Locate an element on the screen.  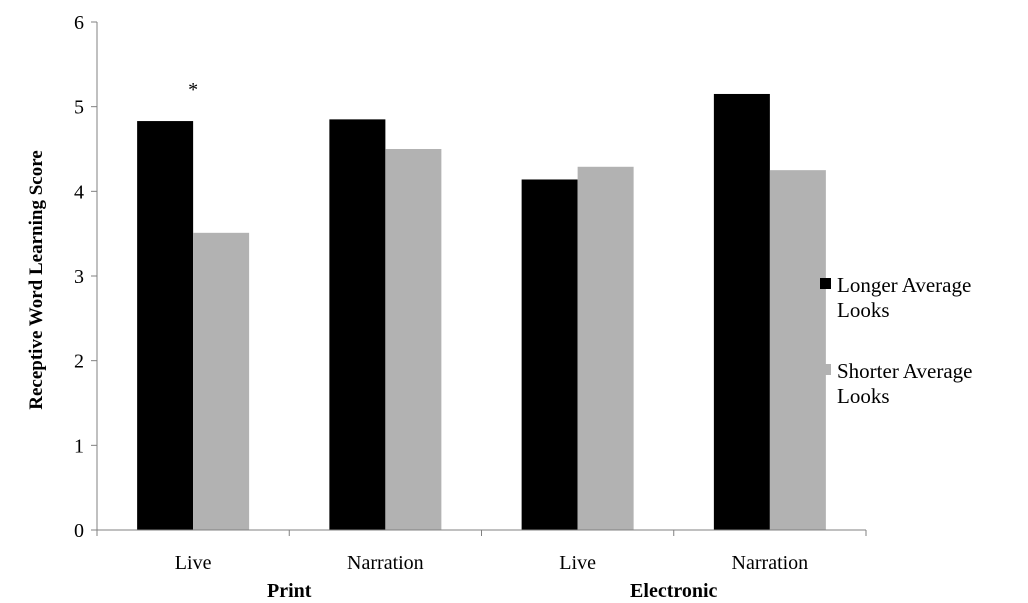
y-tick-label: 1 is located at coordinates (79, 446).